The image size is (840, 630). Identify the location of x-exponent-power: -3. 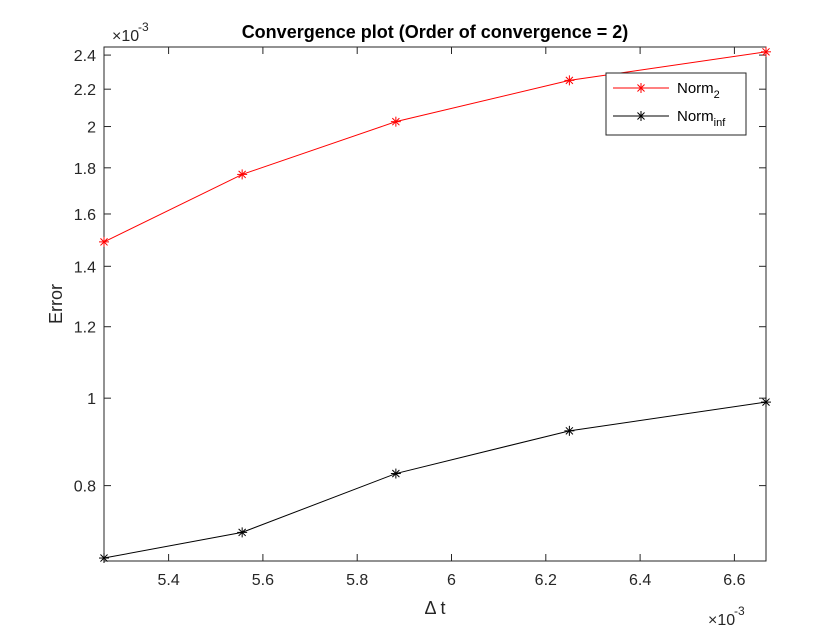
(739, 611).